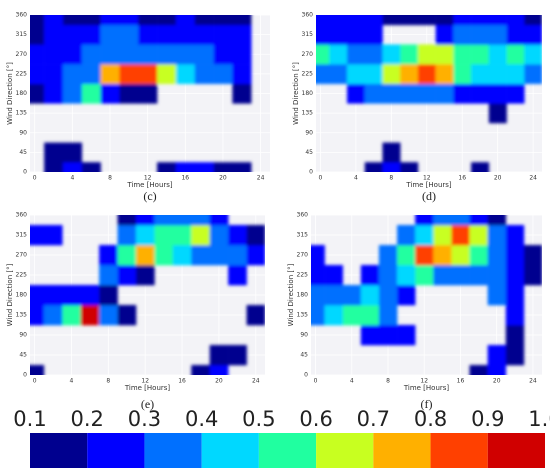 This screenshot has height=472, width=550. Describe the element at coordinates (144, 419) in the screenshot. I see `colorbar-tick-label: 0.3` at that location.